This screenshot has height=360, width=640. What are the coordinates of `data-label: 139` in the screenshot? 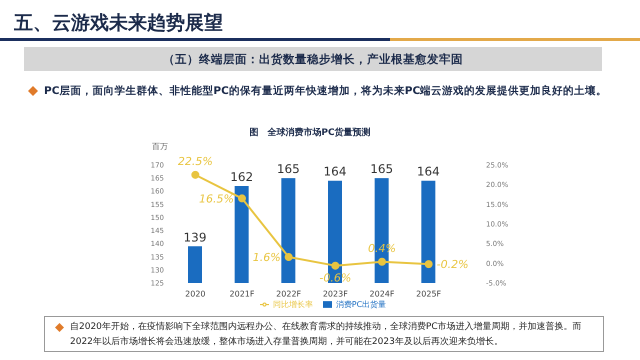 It's located at (195, 237).